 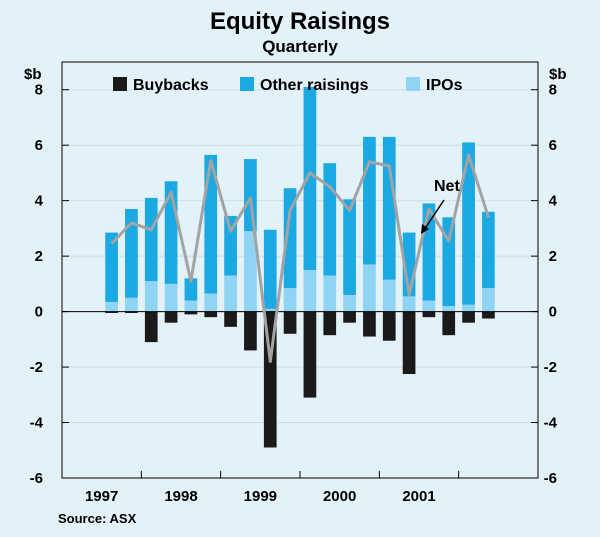 I want to click on y-label-left: -6, so click(x=36, y=478).